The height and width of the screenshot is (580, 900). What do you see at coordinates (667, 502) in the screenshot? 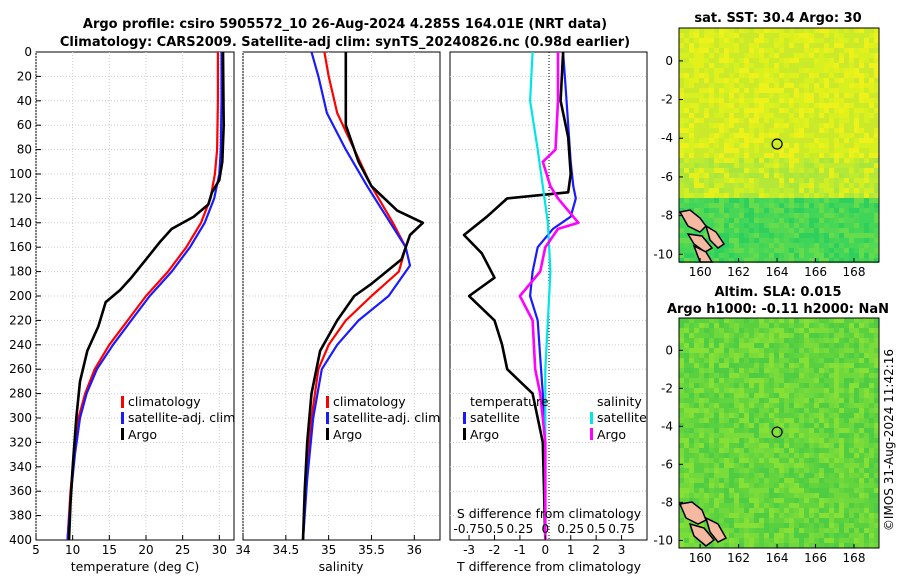
I see `lat-tick-label: -8` at bounding box center [667, 502].